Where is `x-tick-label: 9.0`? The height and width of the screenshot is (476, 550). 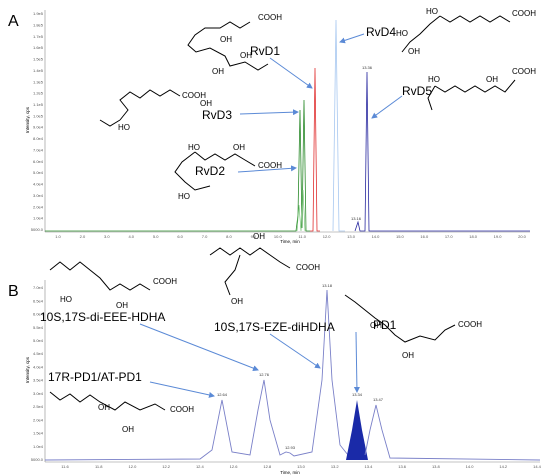 x-tick-label: 9.0 is located at coordinates (254, 236).